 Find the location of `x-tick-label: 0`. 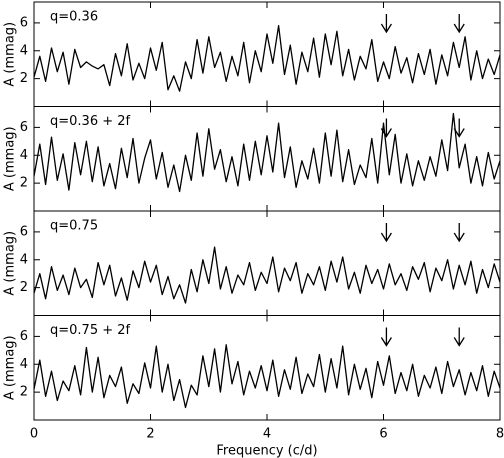

x-tick-label: 0 is located at coordinates (34, 434).